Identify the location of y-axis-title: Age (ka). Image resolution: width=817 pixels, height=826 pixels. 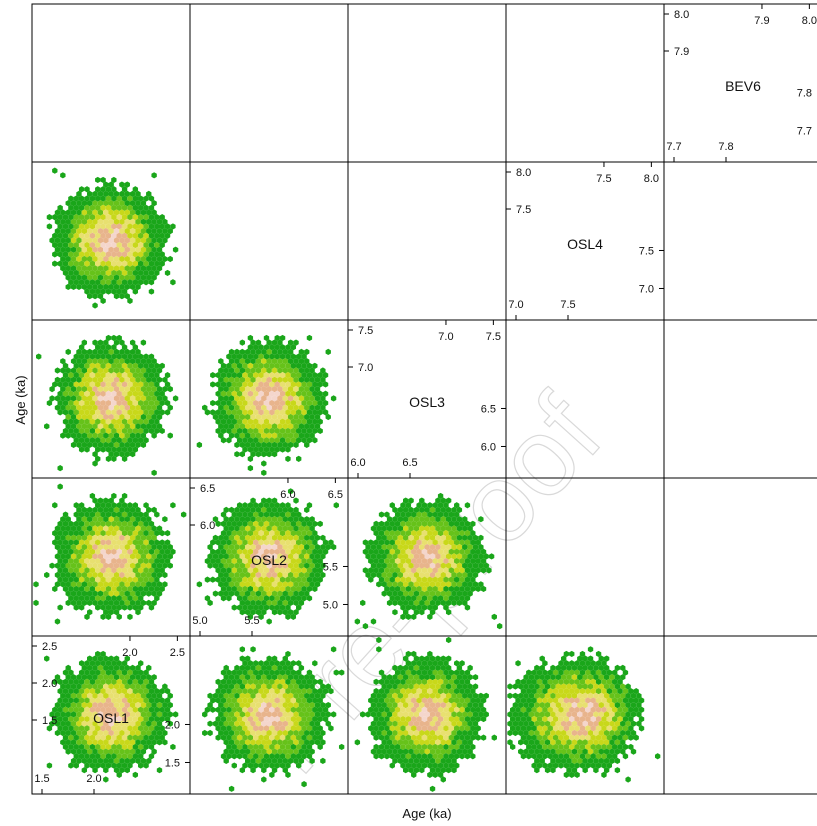
(20, 399).